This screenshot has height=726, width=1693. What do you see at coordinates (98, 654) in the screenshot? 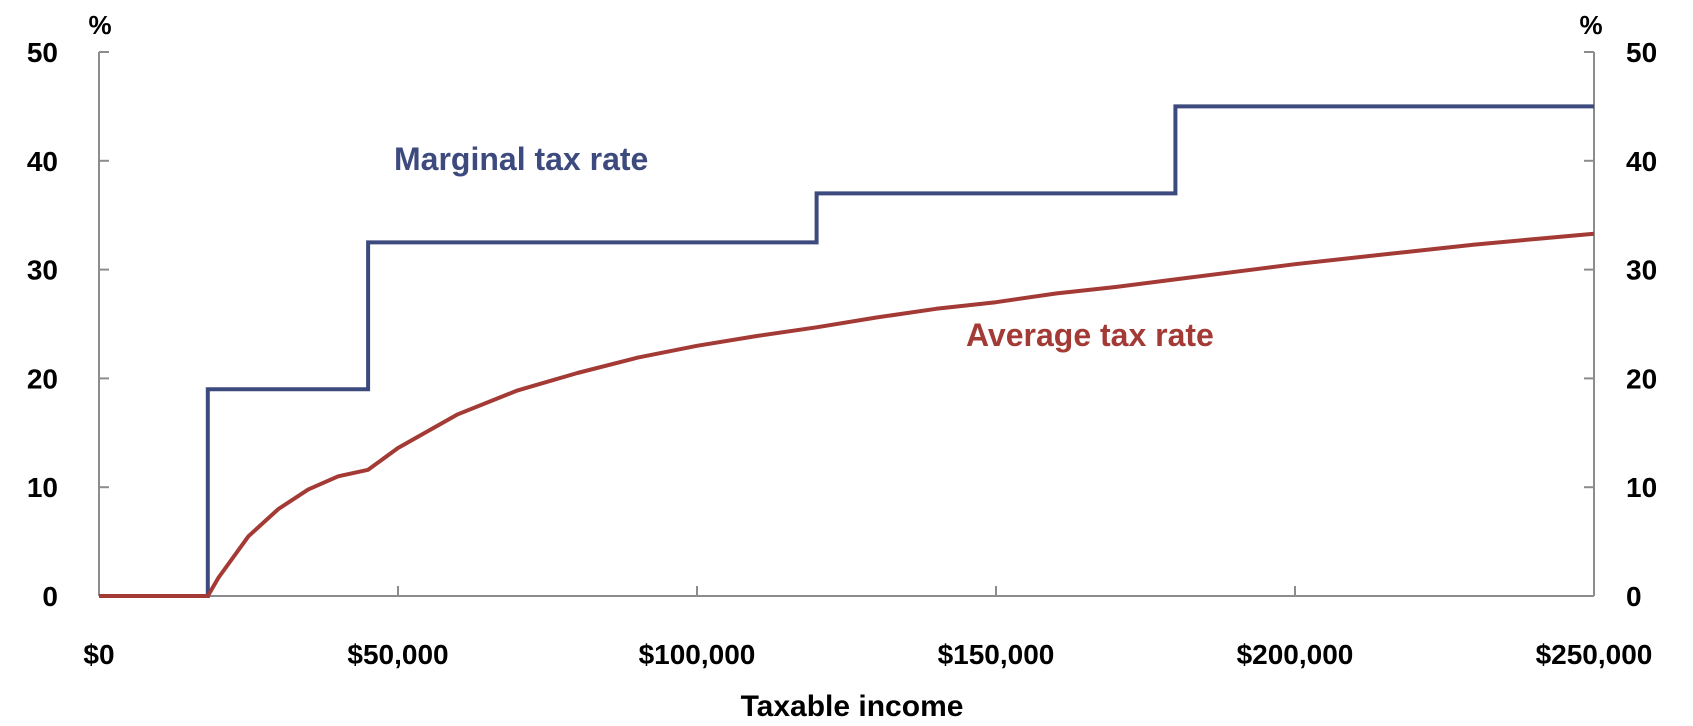
I see `x-tick-label: $0` at bounding box center [98, 654].